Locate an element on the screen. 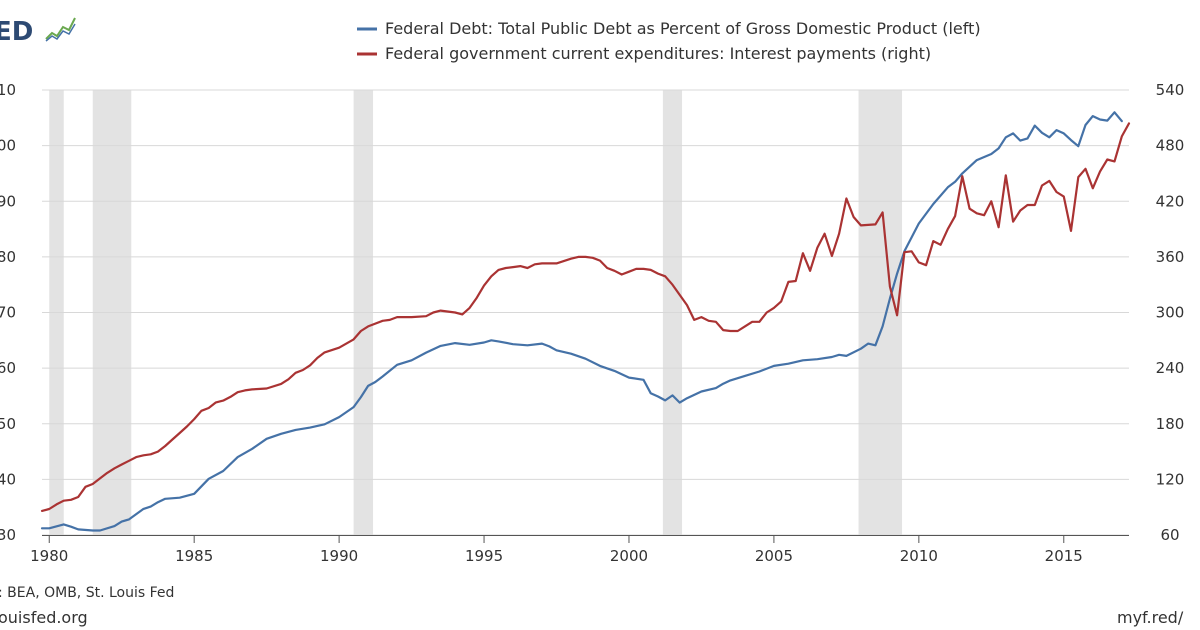  y-right-tick-label: 480 is located at coordinates (1170, 146).